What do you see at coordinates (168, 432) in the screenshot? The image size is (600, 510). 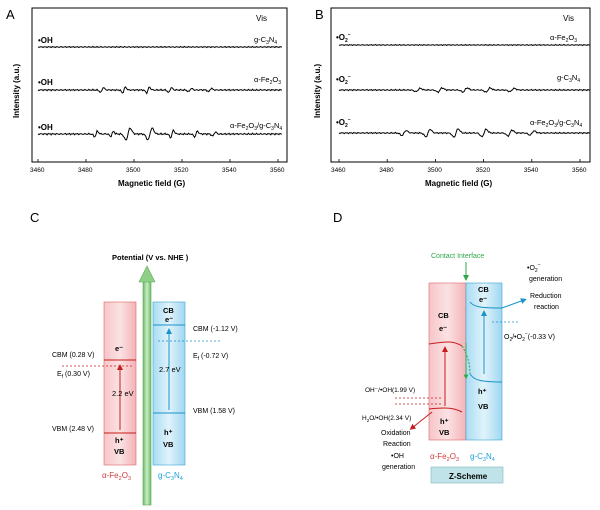 I see `gcn-hole: h⁺` at bounding box center [168, 432].